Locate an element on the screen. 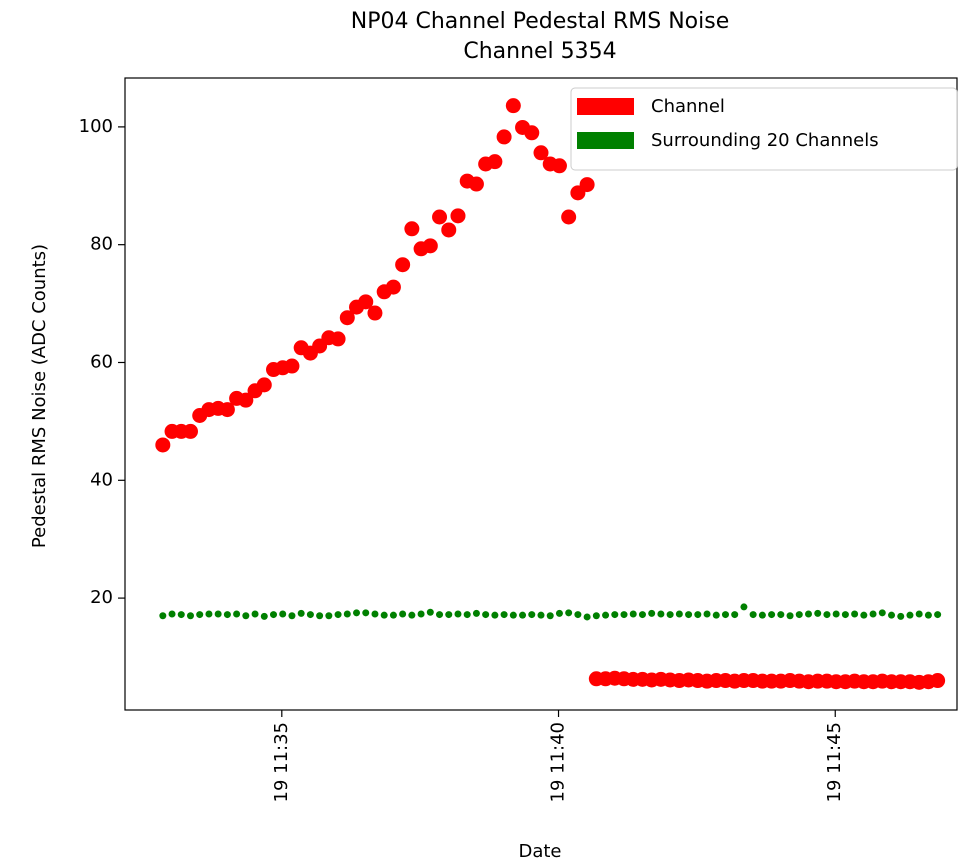 The image size is (960, 865). y-tick-label: 100 is located at coordinates (96, 126).